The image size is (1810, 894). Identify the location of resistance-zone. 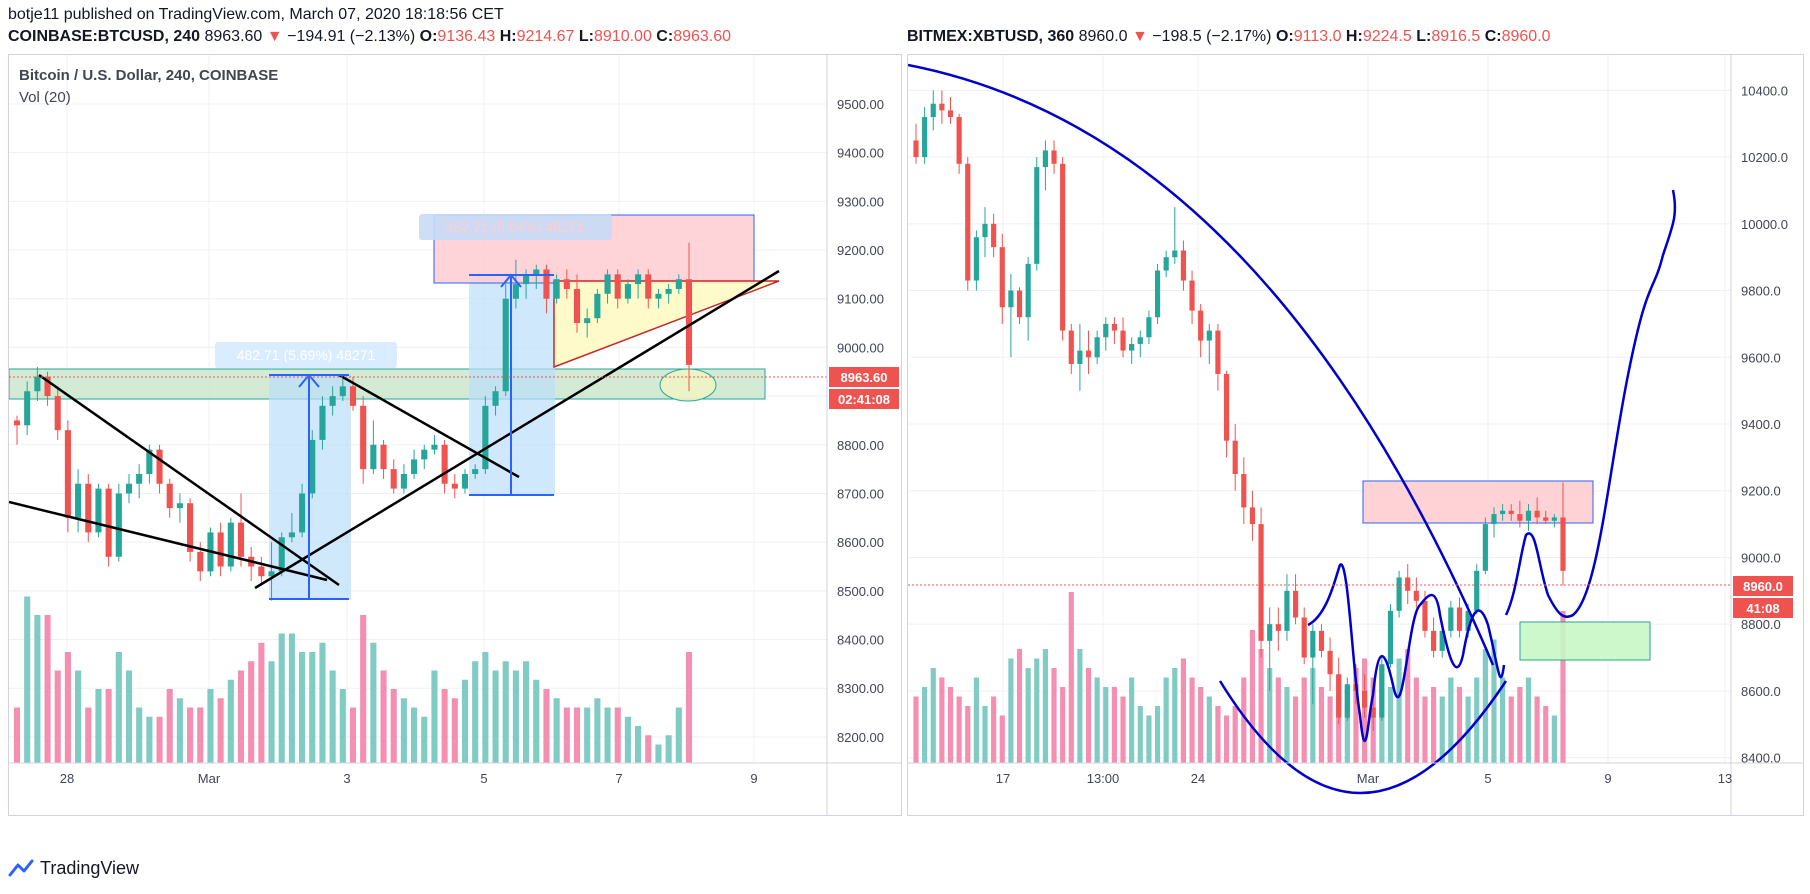
(1478, 502).